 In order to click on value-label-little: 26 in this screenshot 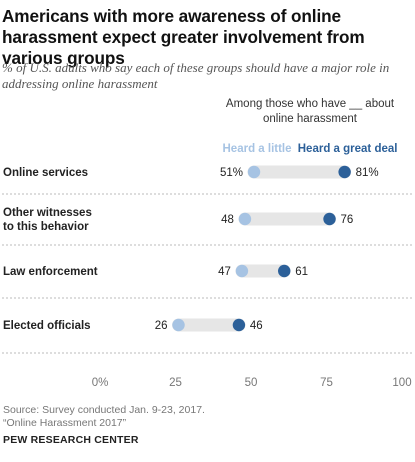, I will do `click(161, 326)`.